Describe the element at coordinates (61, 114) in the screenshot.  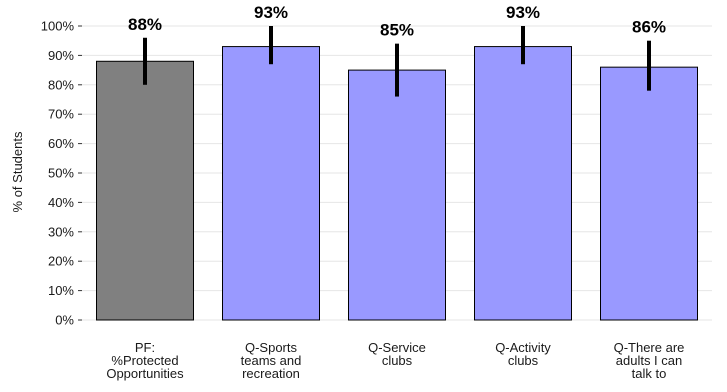
I see `y-tick-label: 70%` at that location.